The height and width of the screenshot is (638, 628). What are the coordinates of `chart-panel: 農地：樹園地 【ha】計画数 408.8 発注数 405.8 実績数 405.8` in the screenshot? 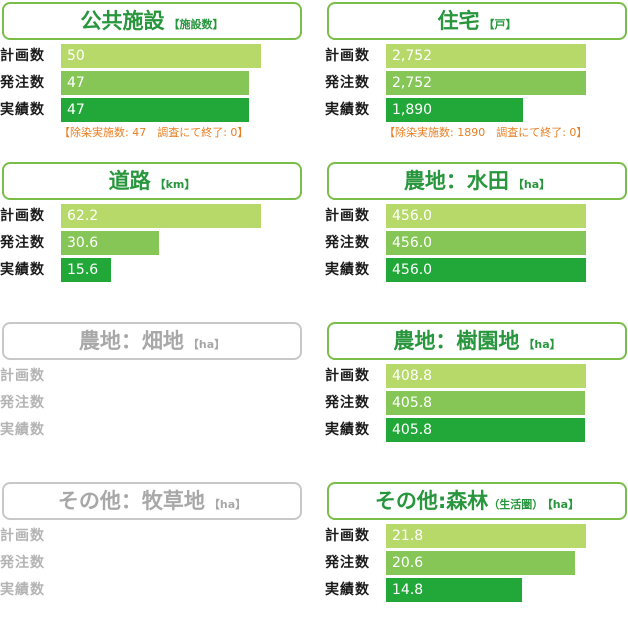 It's located at (476, 399).